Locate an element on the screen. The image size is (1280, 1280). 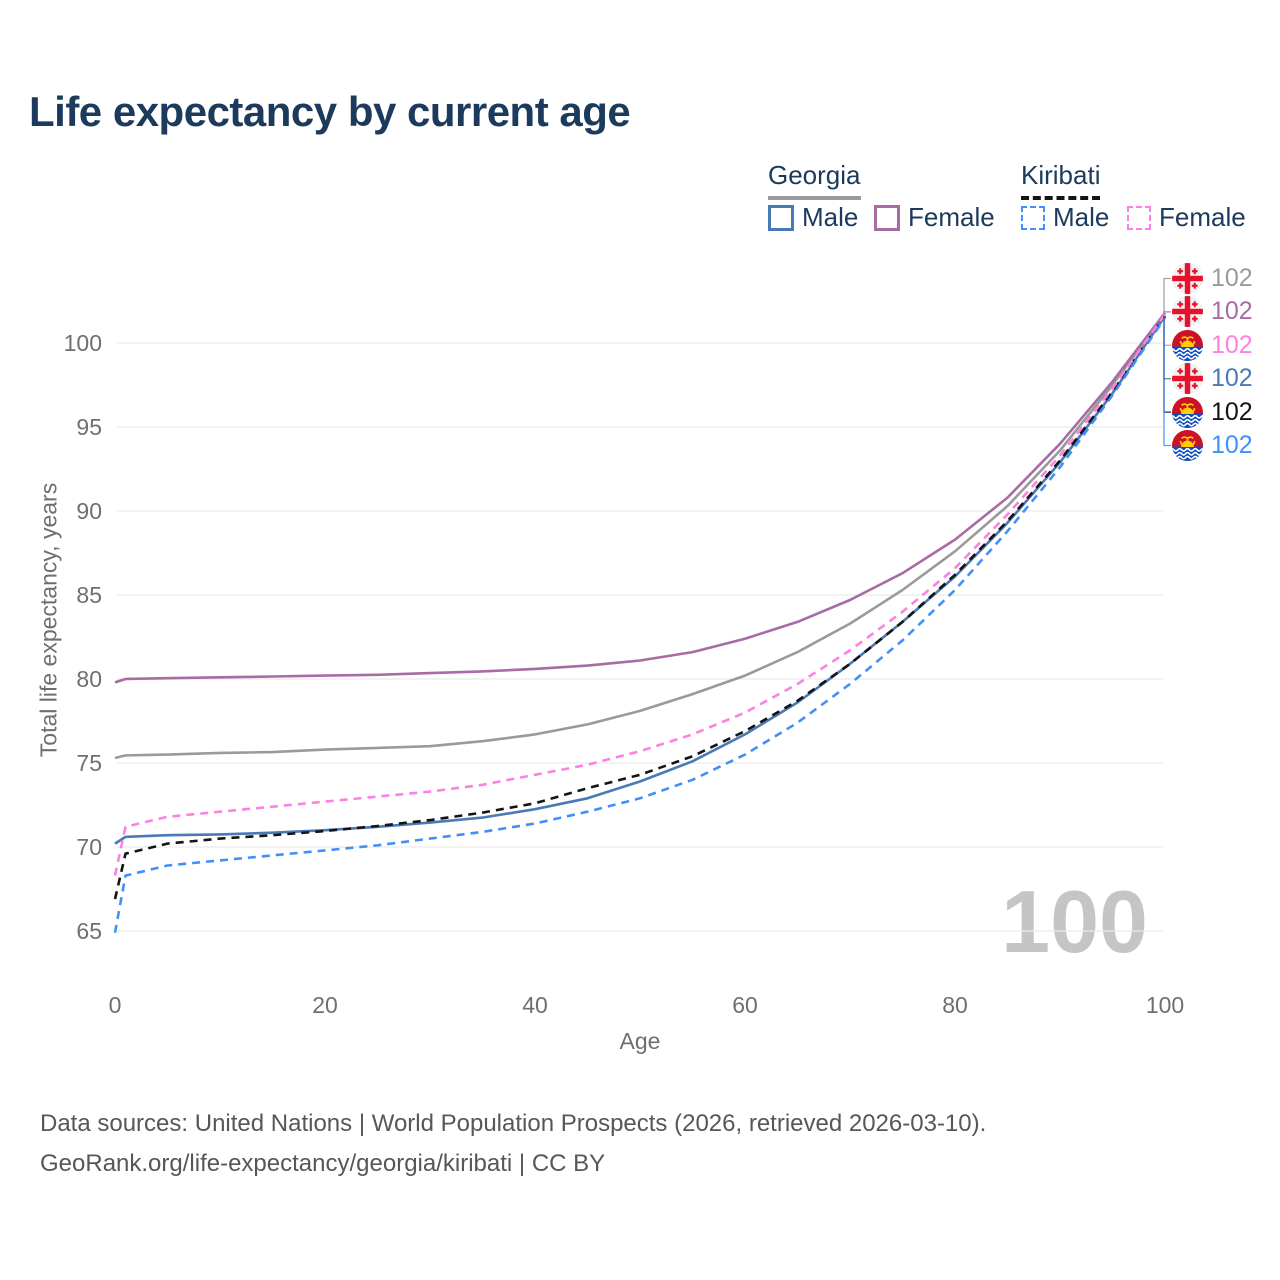
y-tick-label: 95 is located at coordinates (89, 427).